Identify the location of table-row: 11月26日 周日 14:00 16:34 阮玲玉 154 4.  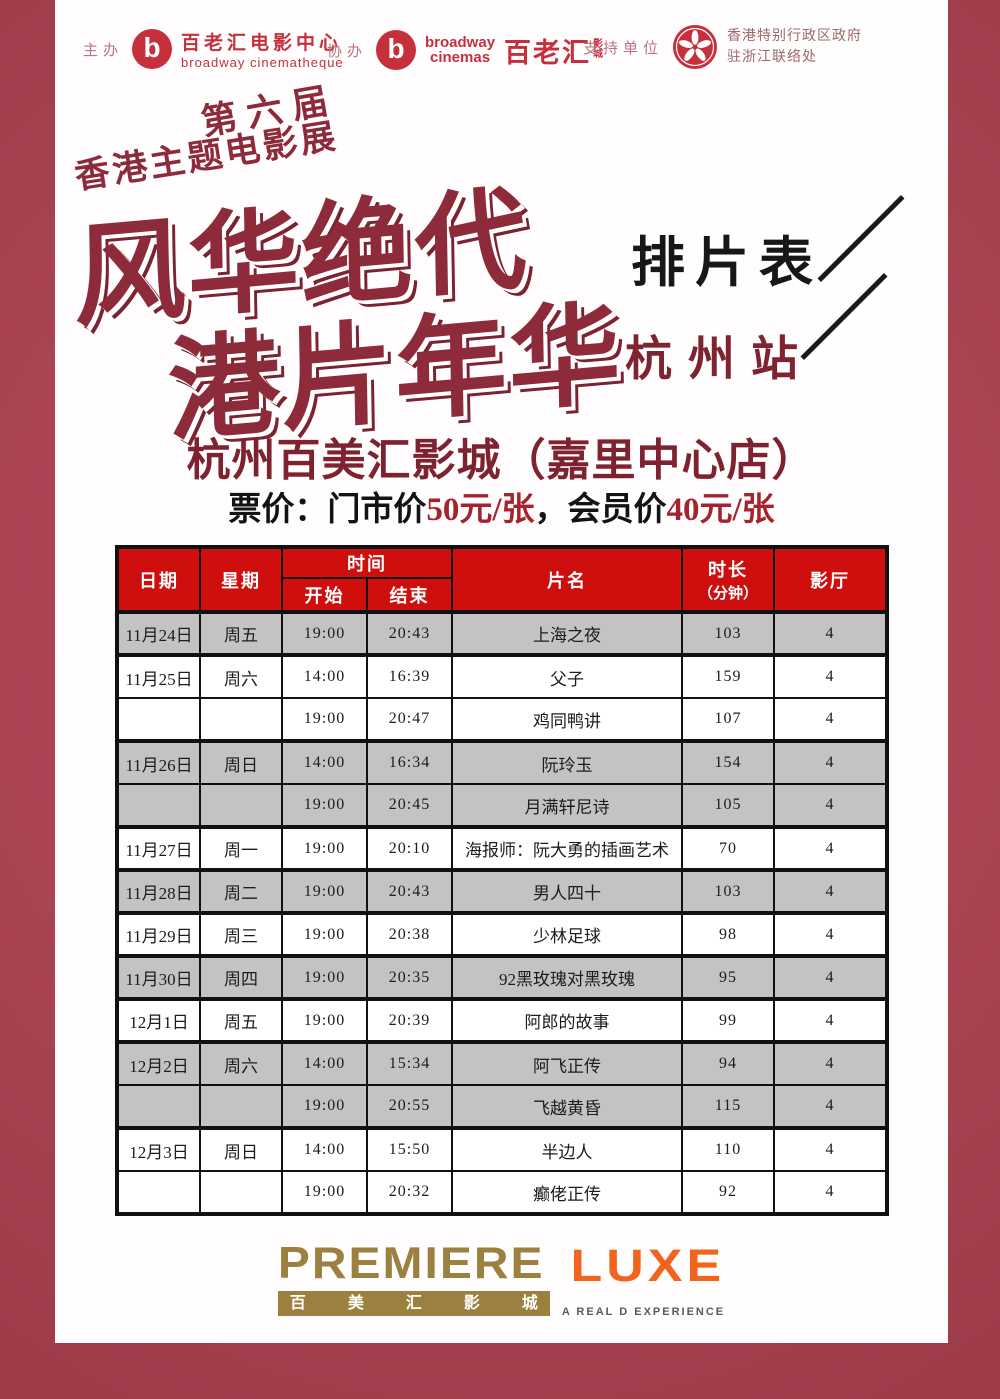
(502, 762).